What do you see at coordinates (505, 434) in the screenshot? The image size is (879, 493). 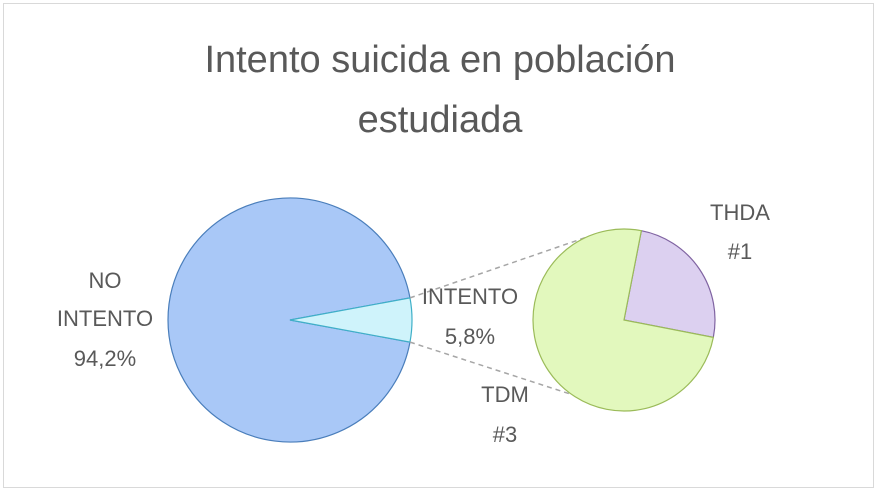 I see `value-label: #3` at bounding box center [505, 434].